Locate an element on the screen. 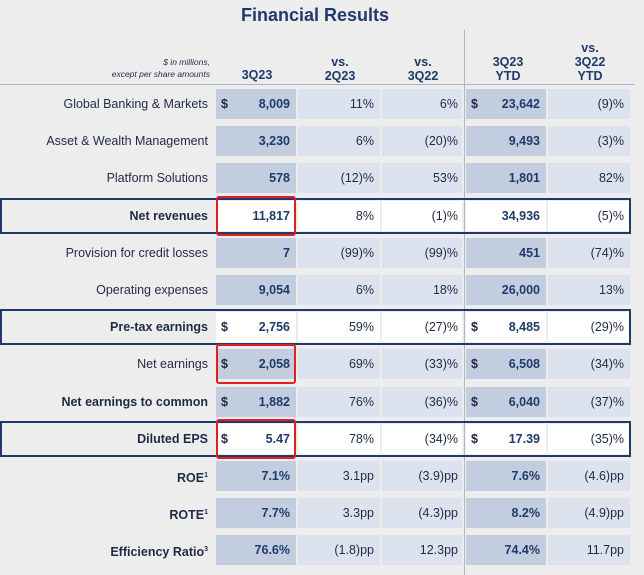 The image size is (644, 575). table-row-net-earnings: Net earnings $2,058 69% (33)% $6,508 (34)% is located at coordinates (317, 364).